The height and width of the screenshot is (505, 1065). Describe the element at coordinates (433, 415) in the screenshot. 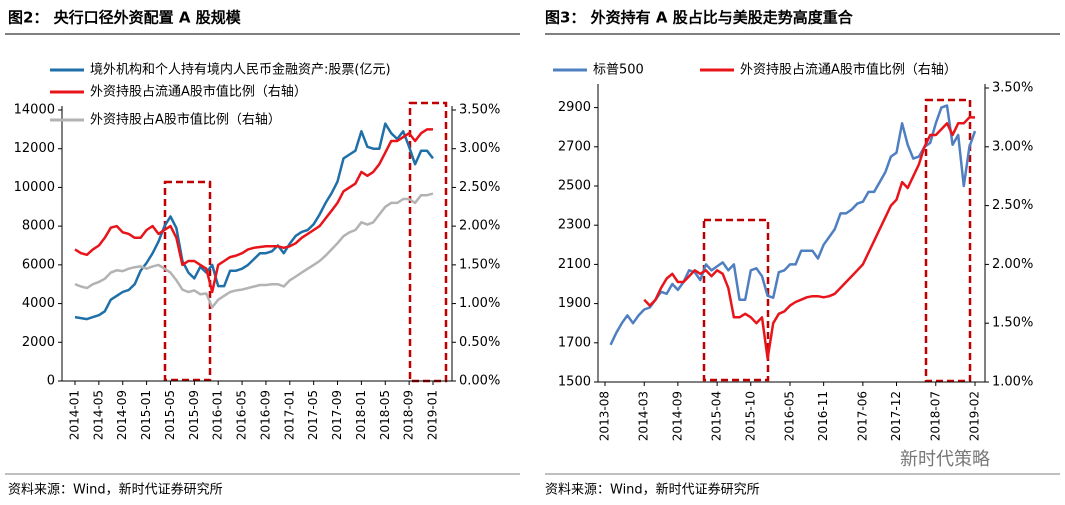

I see `x-tick-label: 2019-01` at that location.